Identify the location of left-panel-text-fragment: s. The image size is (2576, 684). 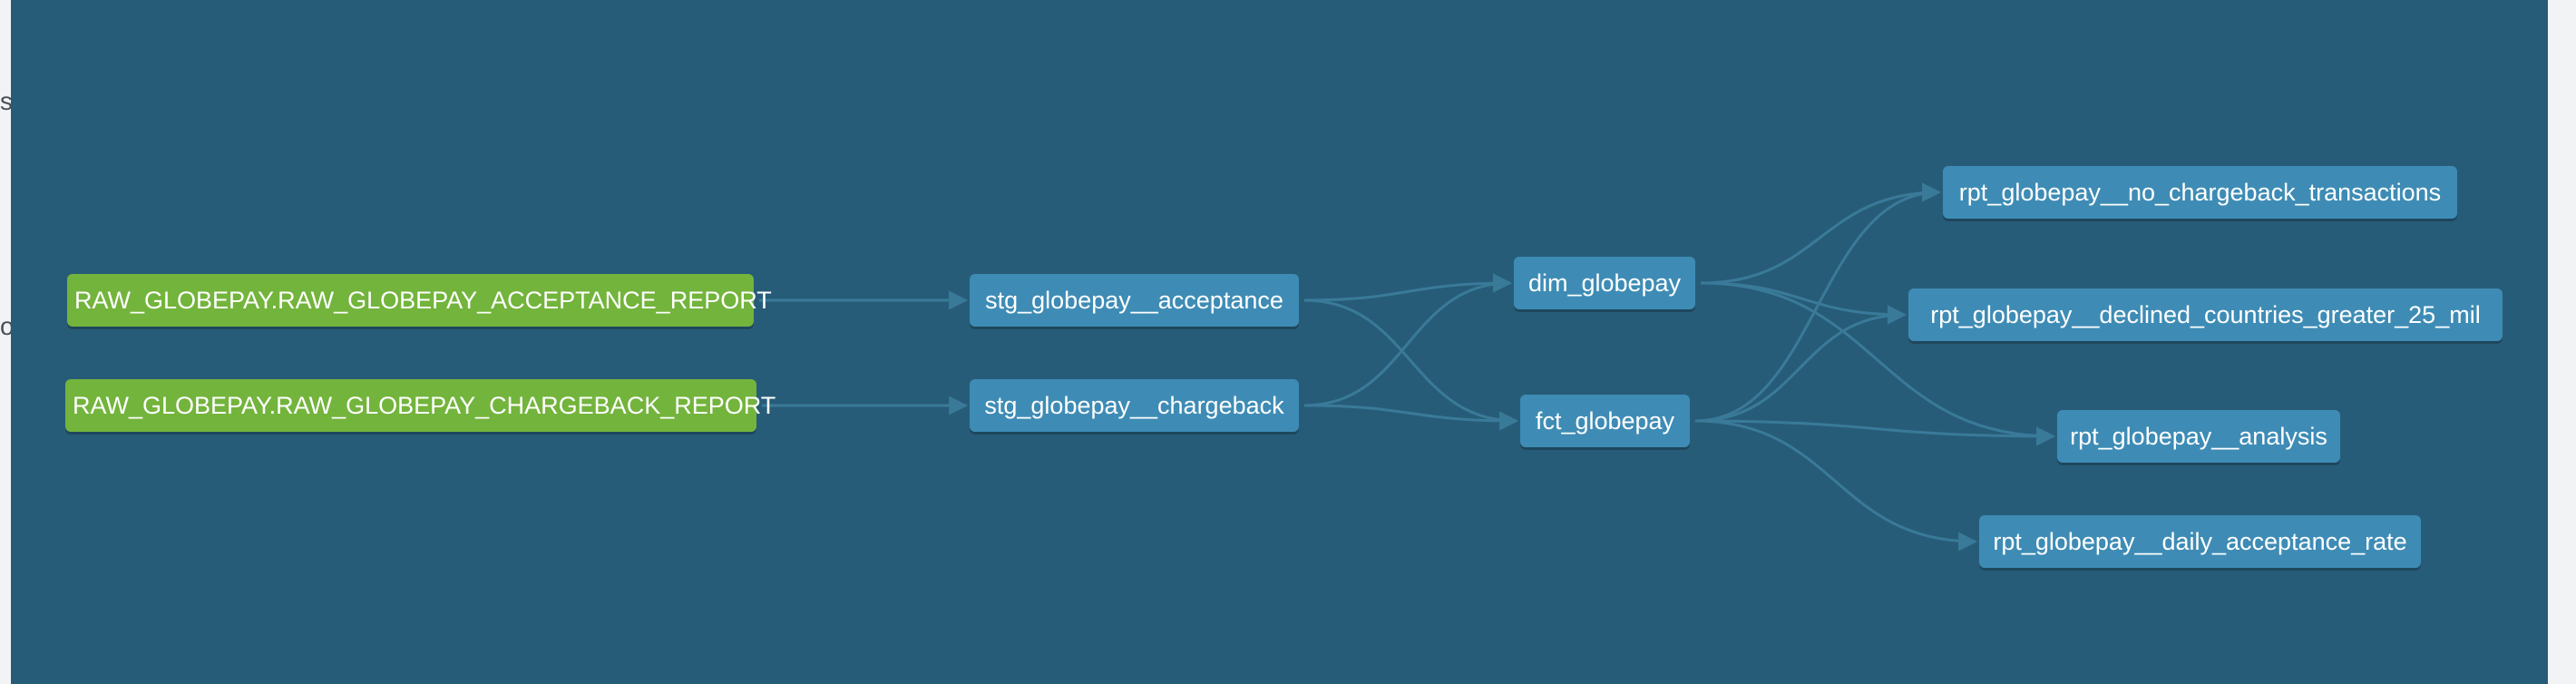
(5, 101).